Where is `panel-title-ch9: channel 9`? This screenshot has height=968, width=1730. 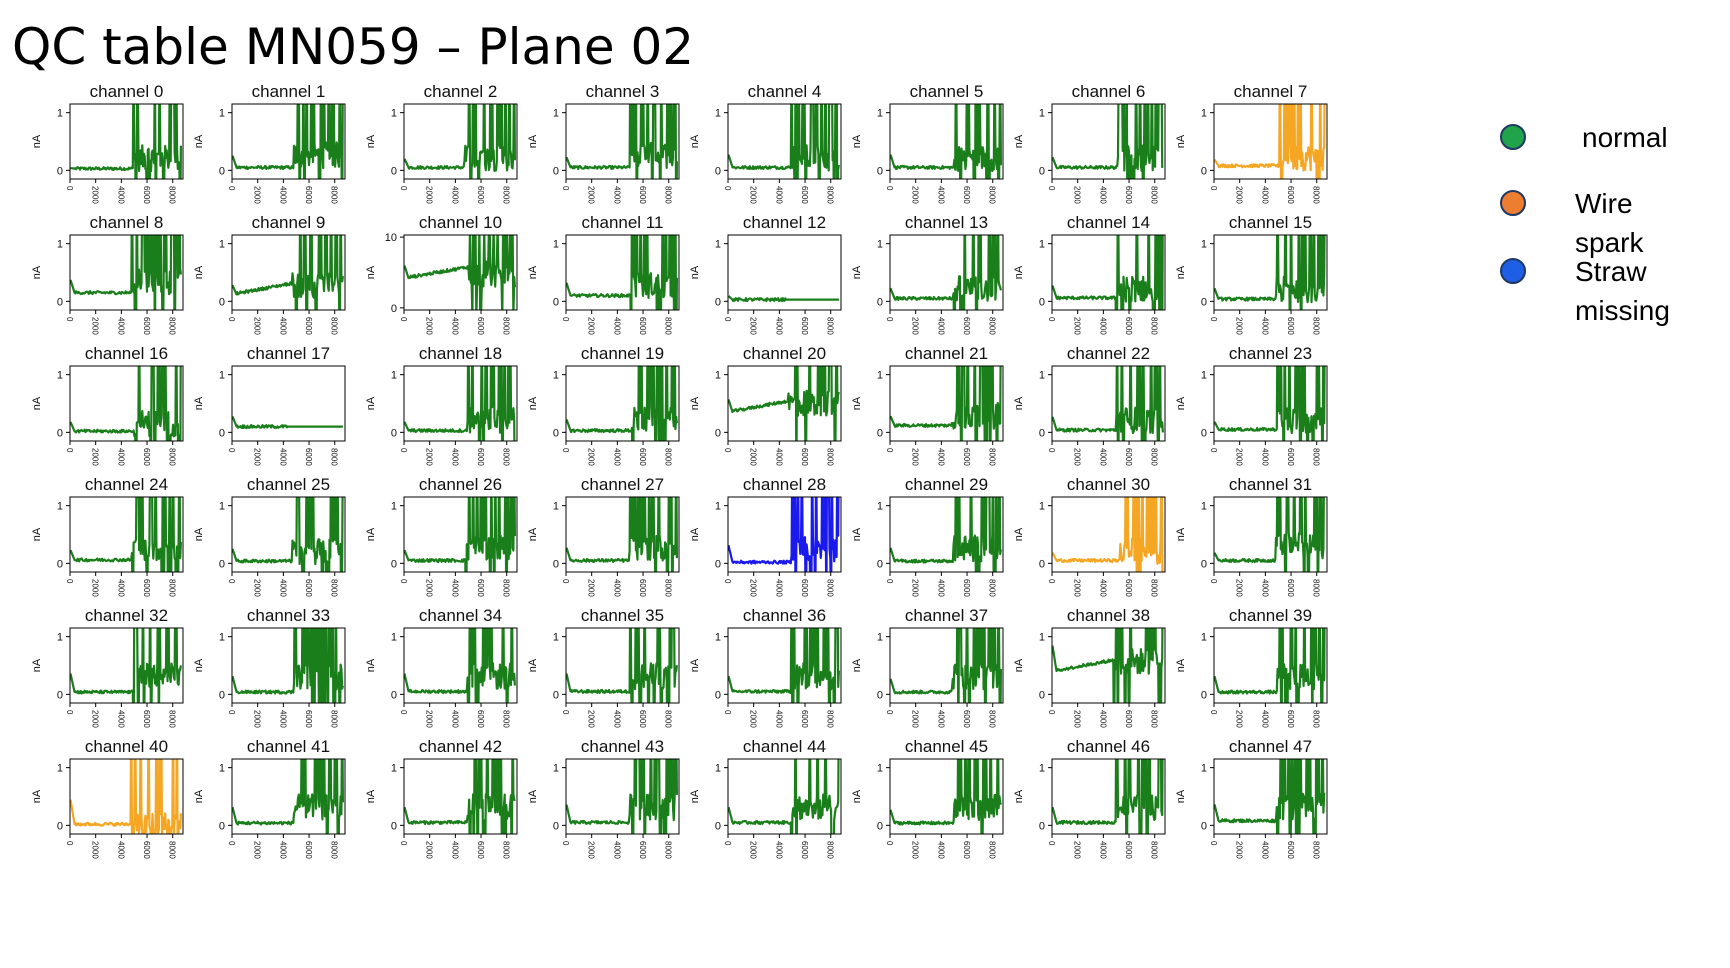 panel-title-ch9: channel 9 is located at coordinates (289, 222).